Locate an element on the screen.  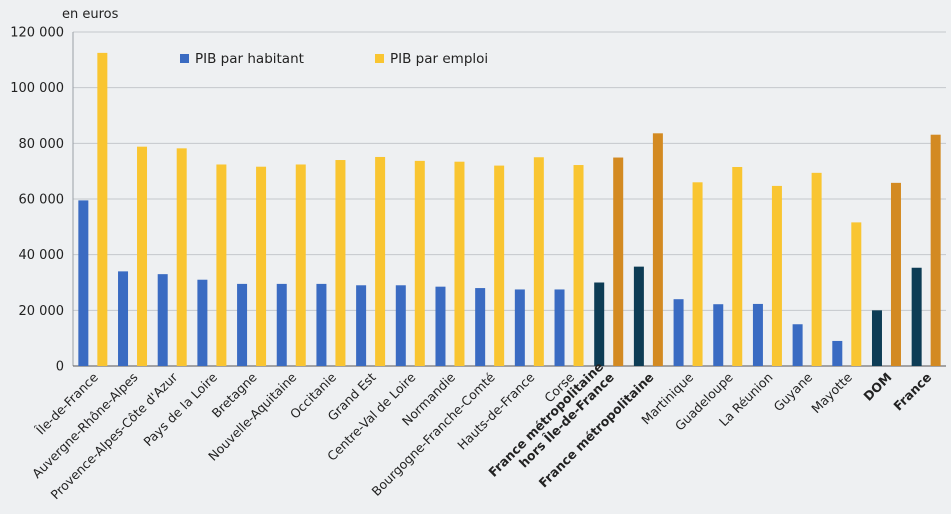
x-tick-label: Mayotte is located at coordinates (831, 392).